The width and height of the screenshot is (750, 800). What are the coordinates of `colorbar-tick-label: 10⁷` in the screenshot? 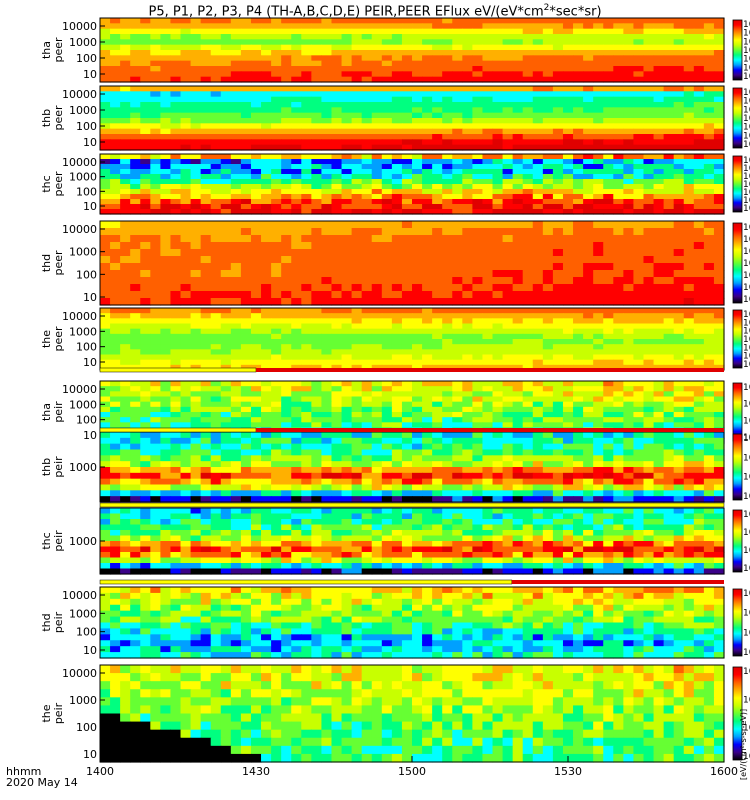 It's located at (746, 169).